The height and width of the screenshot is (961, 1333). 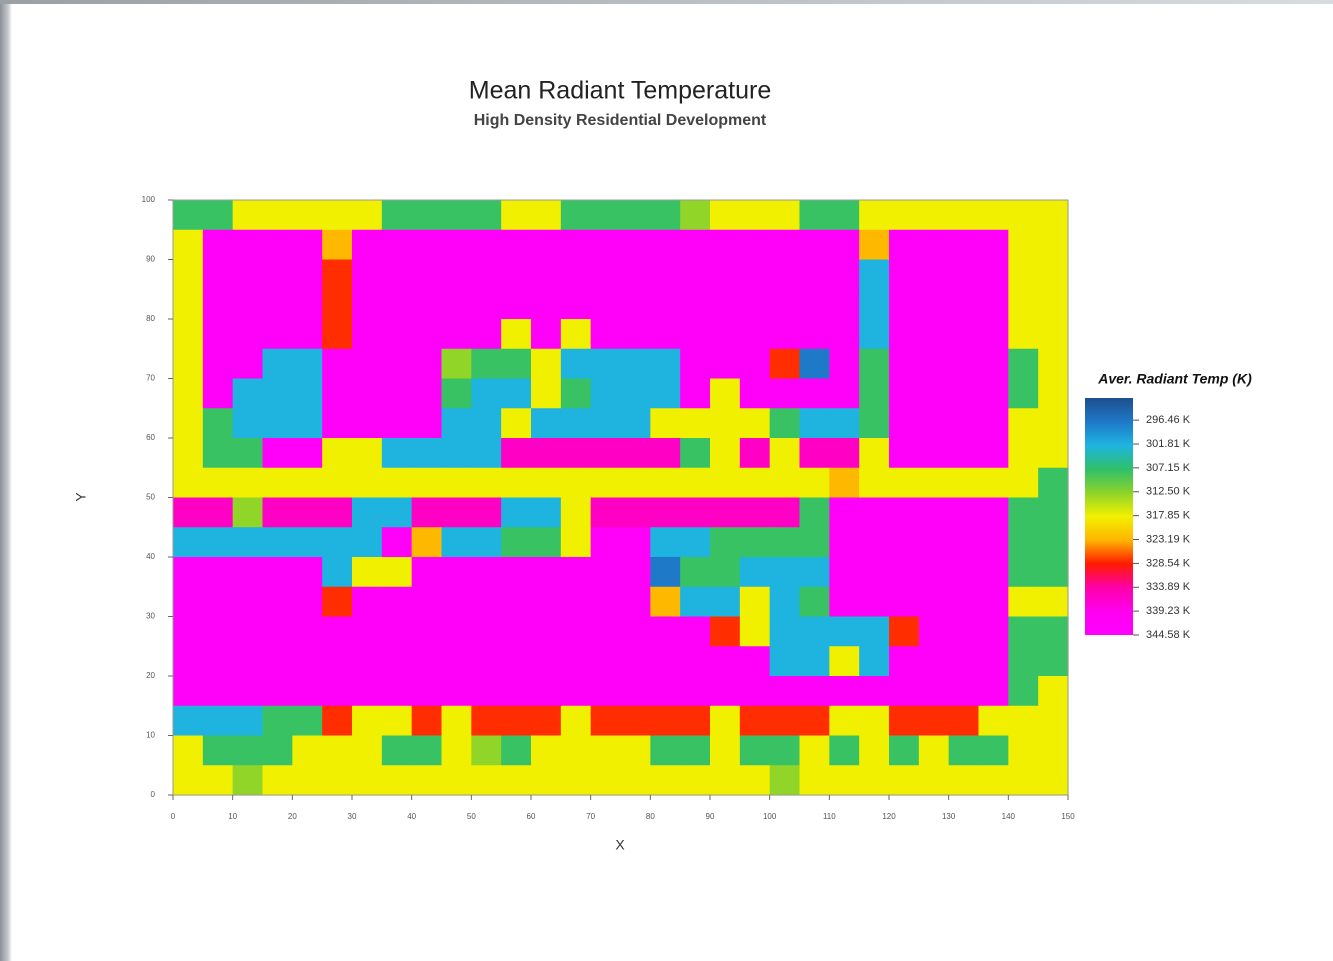 What do you see at coordinates (770, 816) in the screenshot?
I see `x-tick-label: 100` at bounding box center [770, 816].